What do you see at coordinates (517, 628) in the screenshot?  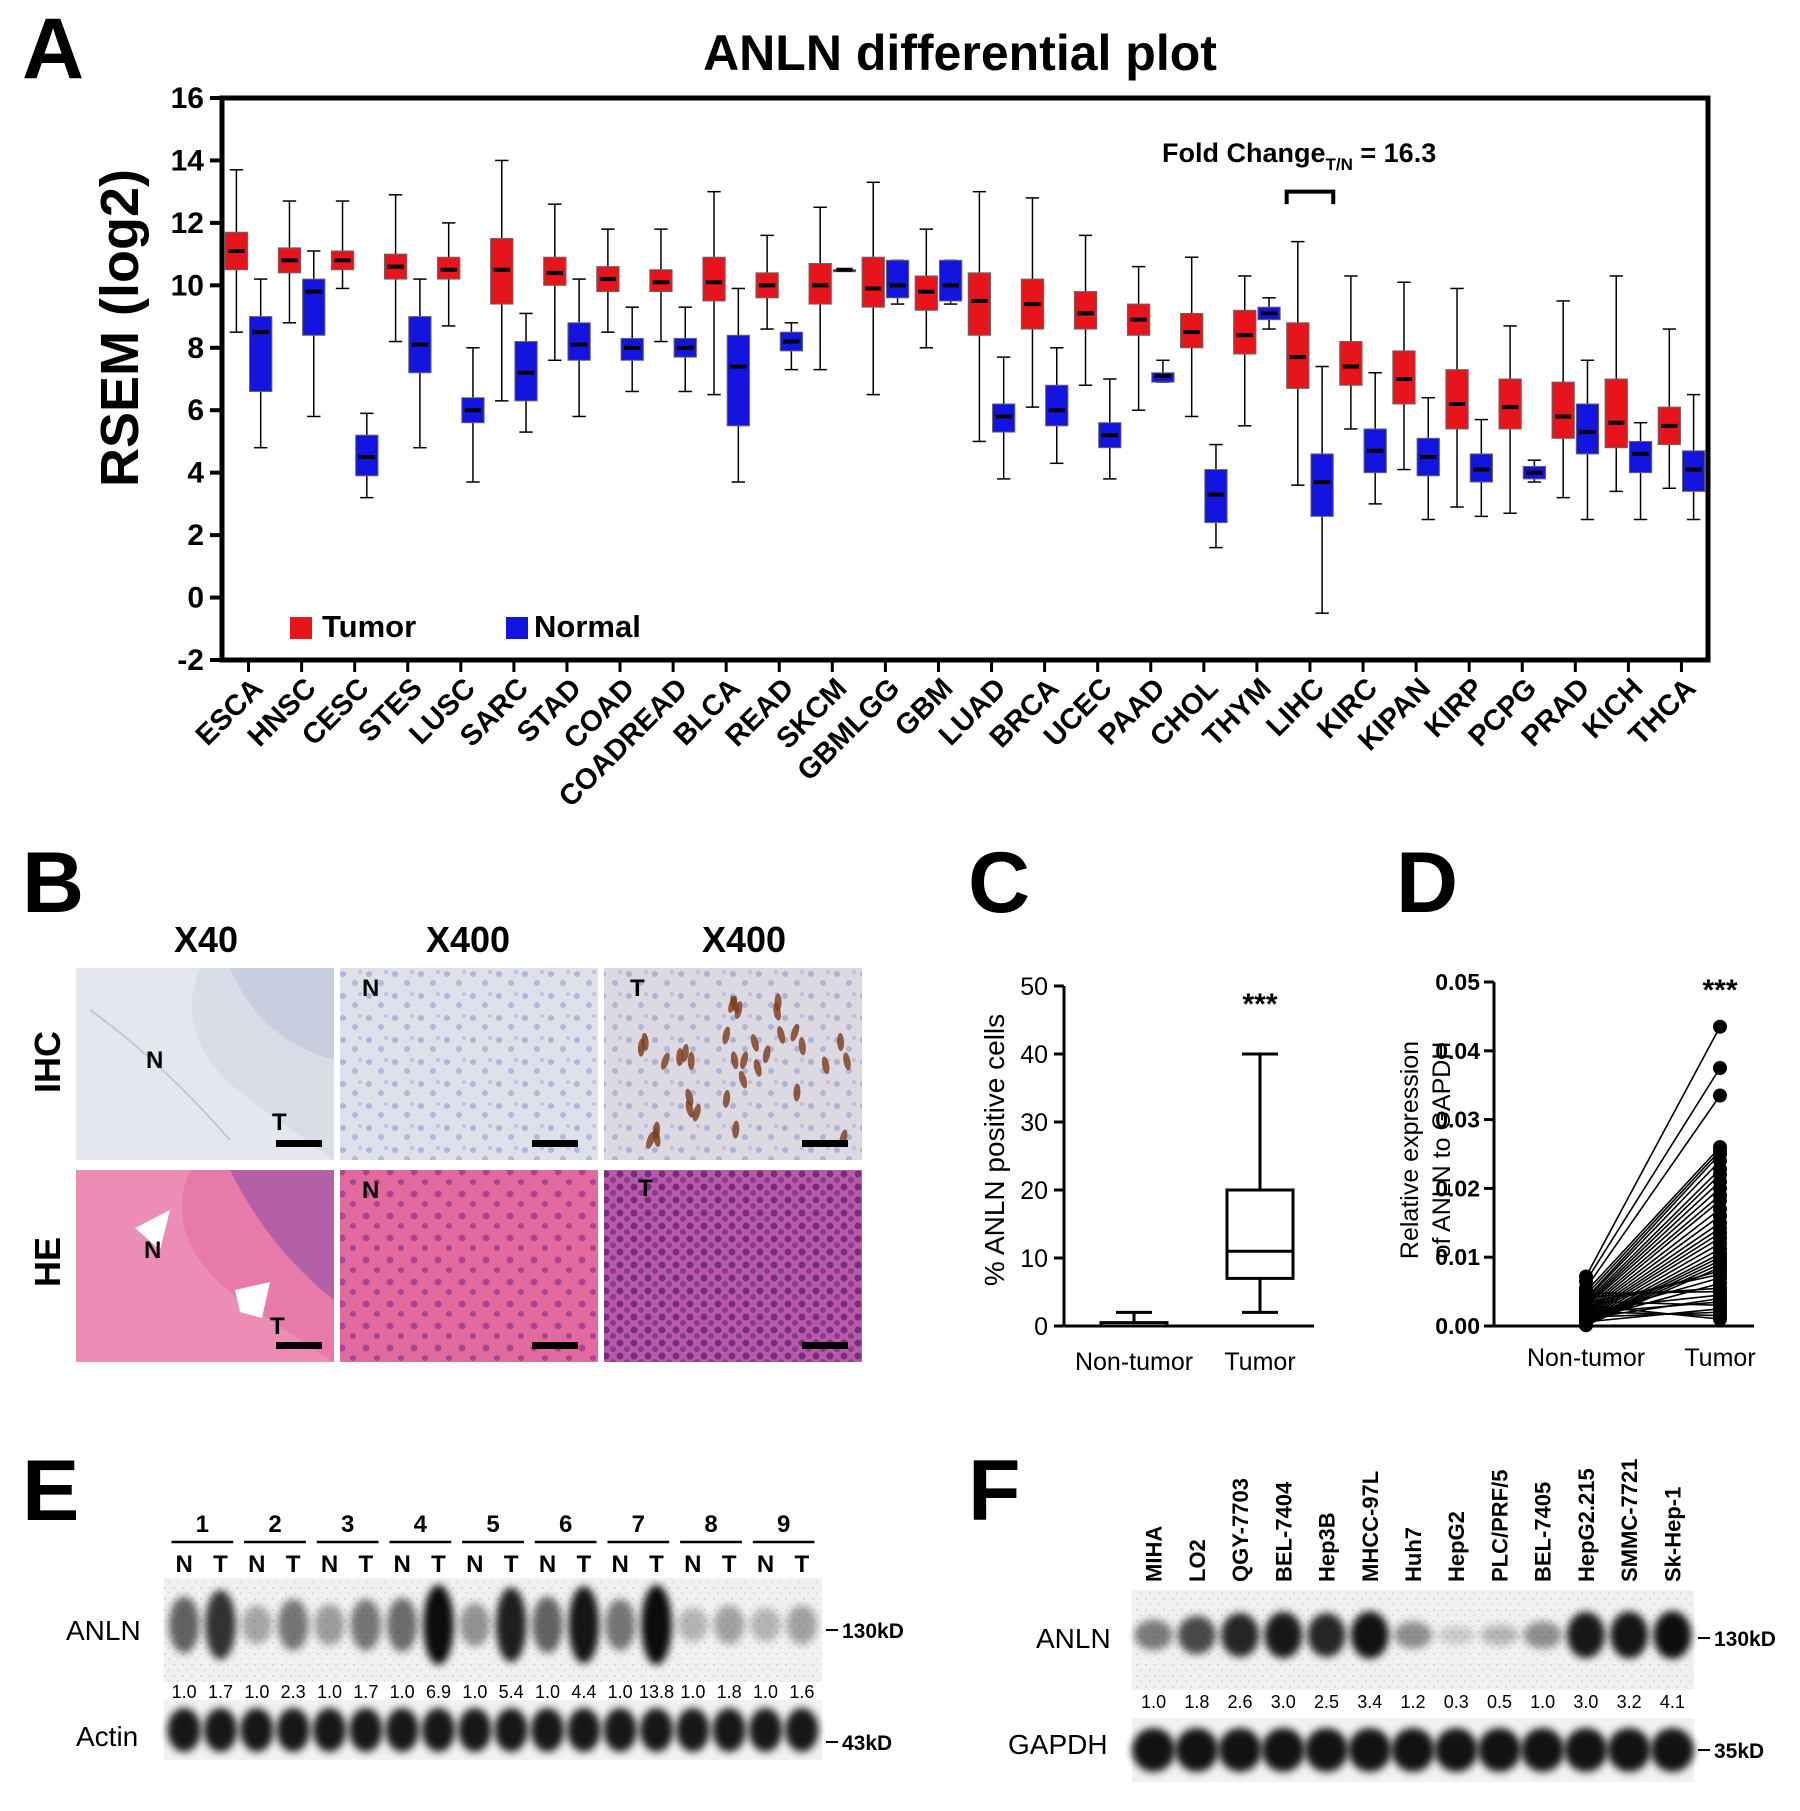 I see `legend-swatch-normal` at bounding box center [517, 628].